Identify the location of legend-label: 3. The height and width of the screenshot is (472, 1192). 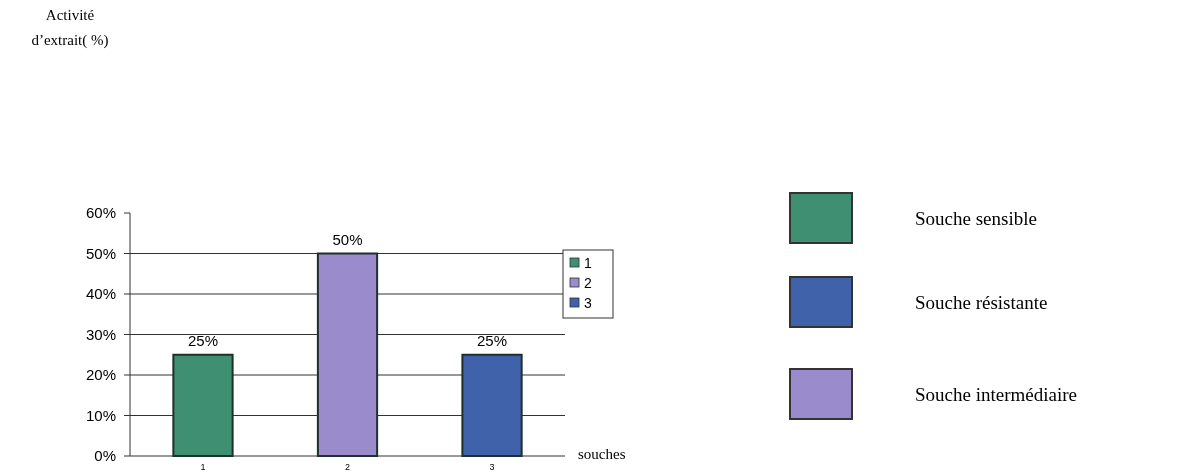
(588, 302).